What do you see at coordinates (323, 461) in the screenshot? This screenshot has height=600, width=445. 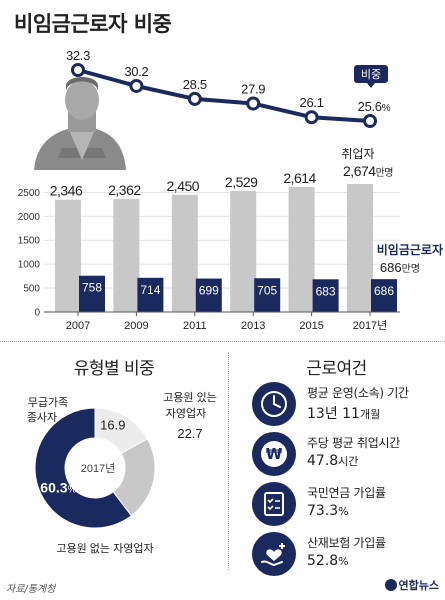 I see `condition-number: 47.8` at bounding box center [323, 461].